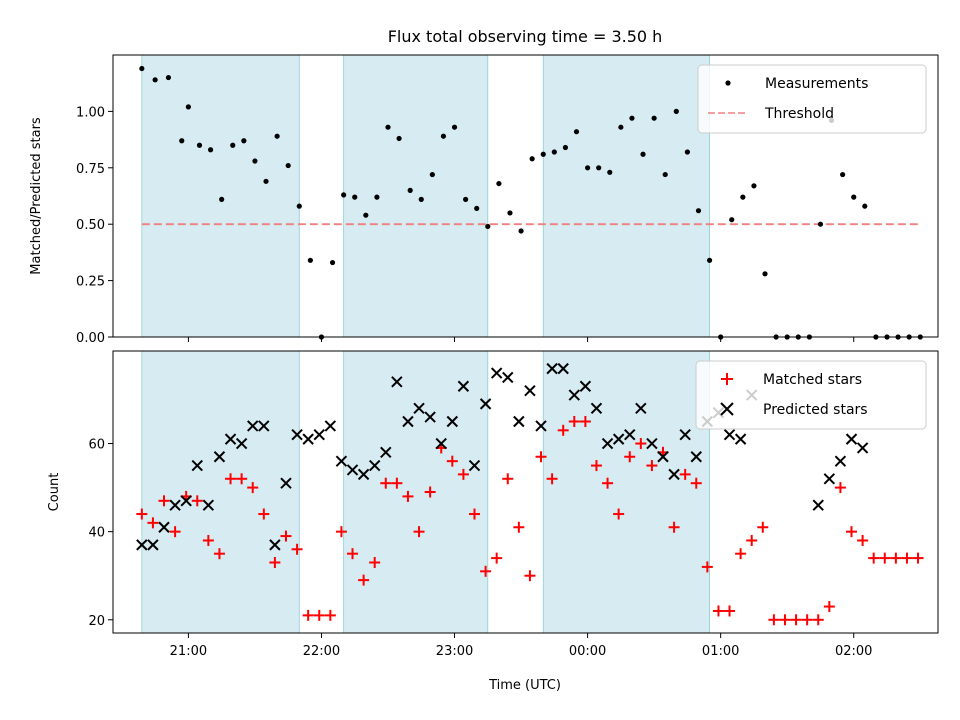  What do you see at coordinates (524, 685) in the screenshot?
I see `x-axis-label: Time (UTC)` at bounding box center [524, 685].